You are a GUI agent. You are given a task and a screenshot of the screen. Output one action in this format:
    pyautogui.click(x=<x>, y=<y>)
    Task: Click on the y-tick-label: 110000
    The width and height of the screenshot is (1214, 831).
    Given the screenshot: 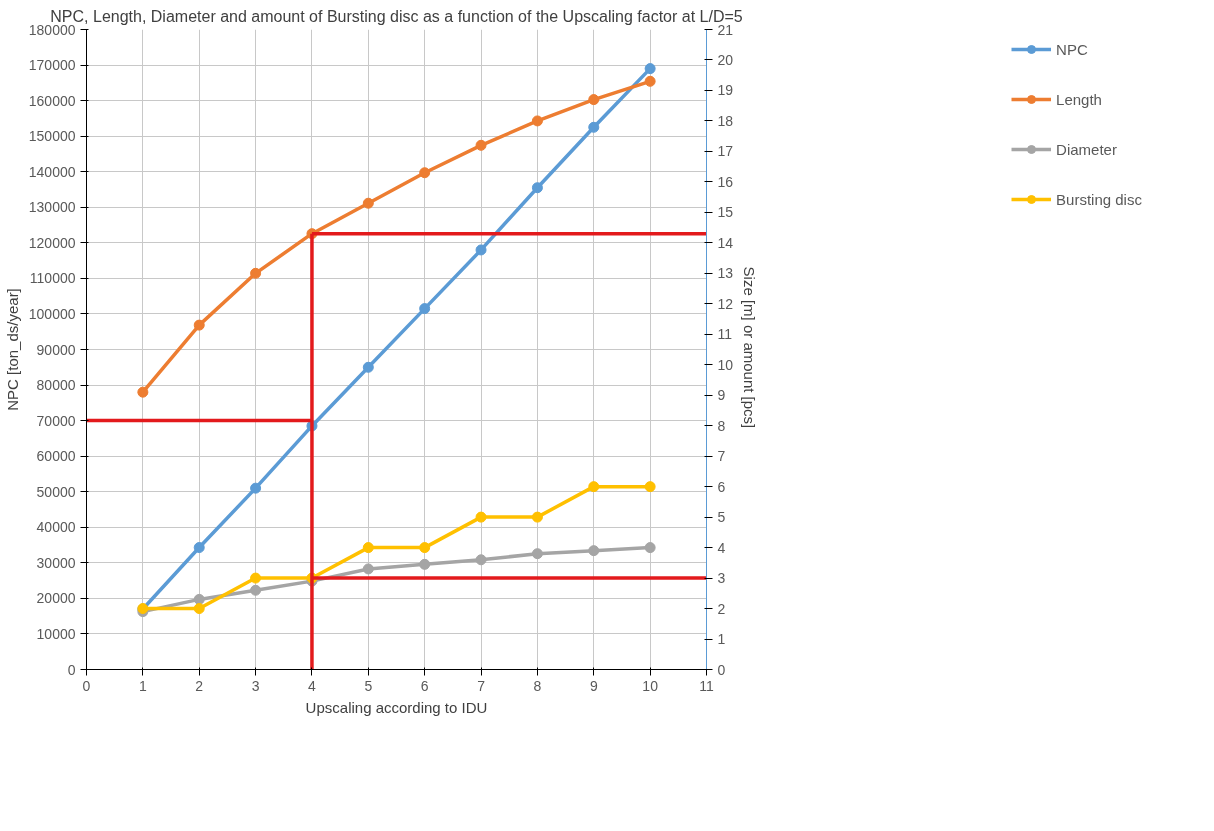 What is the action you would take?
    pyautogui.click(x=52, y=278)
    